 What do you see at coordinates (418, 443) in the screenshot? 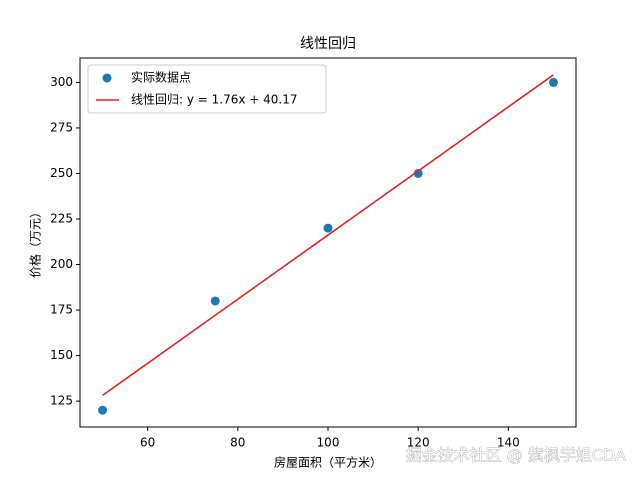
I see `x-tick-label: 120` at bounding box center [418, 443].